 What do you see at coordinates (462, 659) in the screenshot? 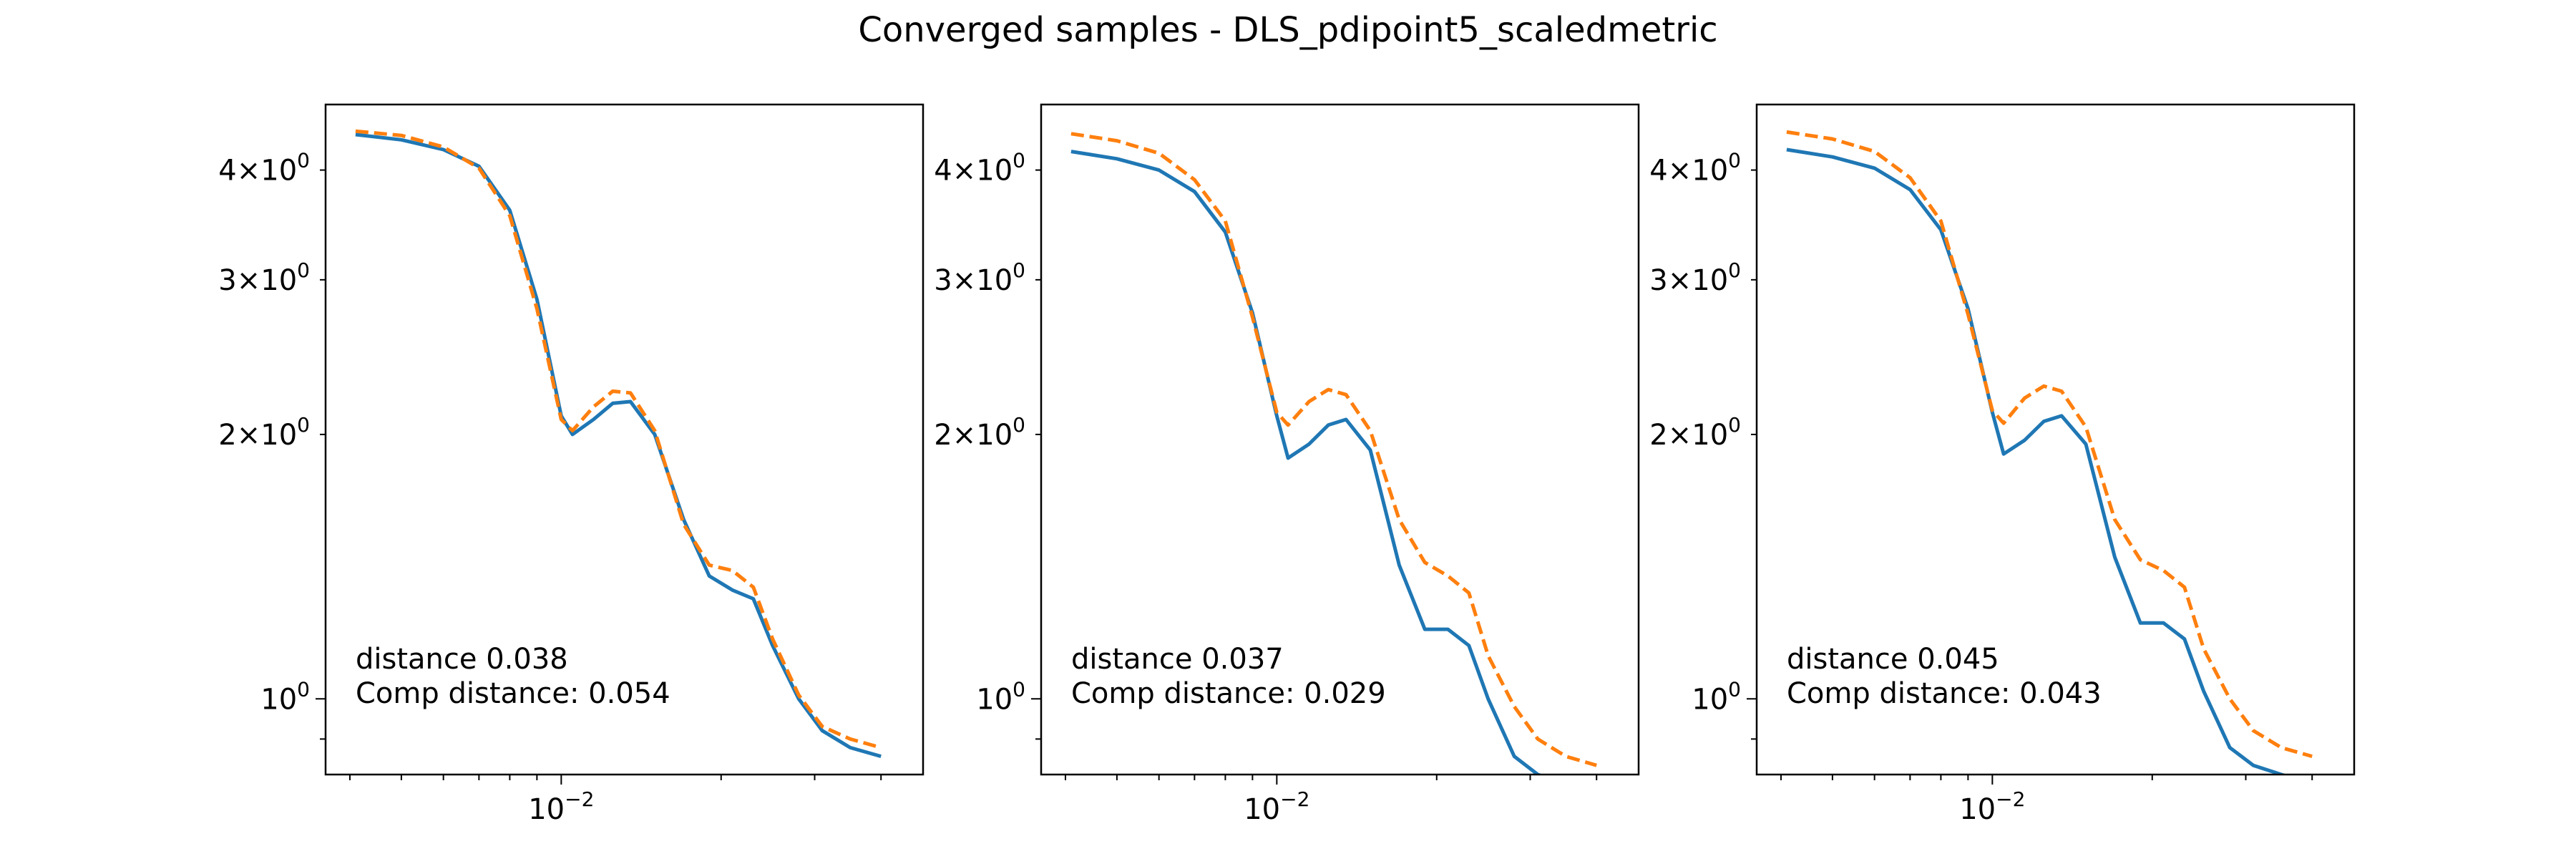
I see `distance-annotation: distance 0.038` at bounding box center [462, 659].